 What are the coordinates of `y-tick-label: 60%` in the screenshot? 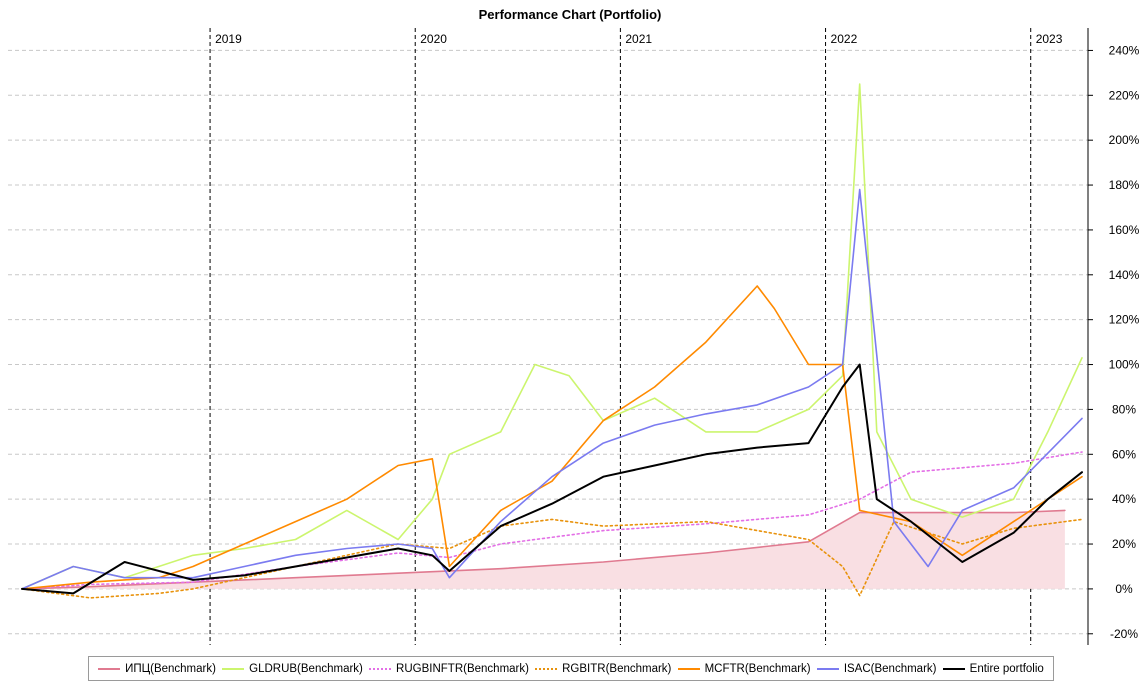 It's located at (1124, 454).